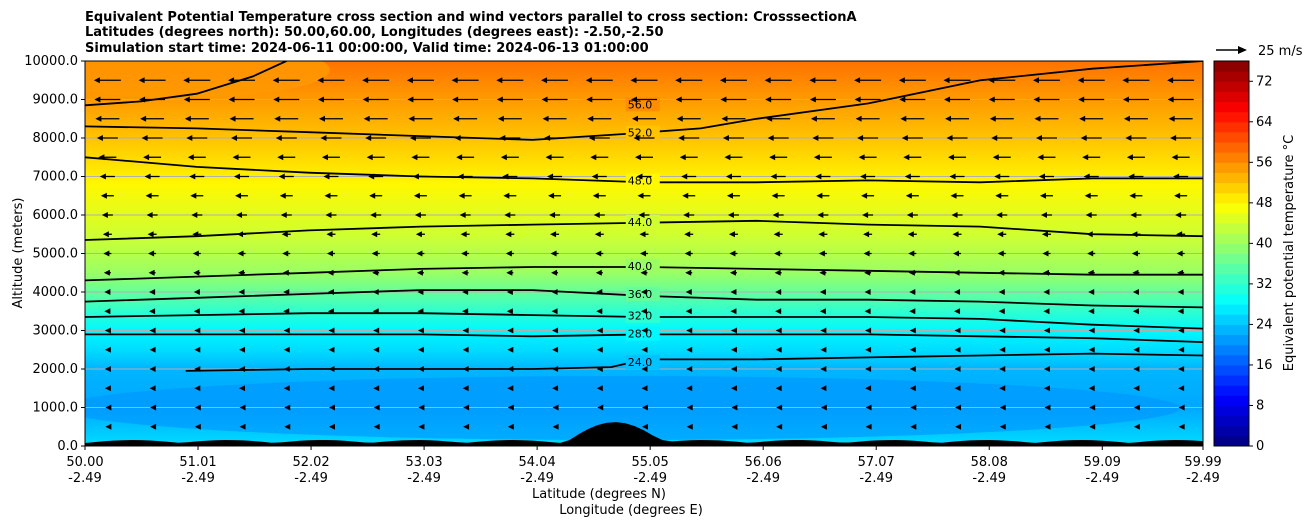  What do you see at coordinates (650, 478) in the screenshot?
I see `x-tick-label-lon-5: -2.49` at bounding box center [650, 478].